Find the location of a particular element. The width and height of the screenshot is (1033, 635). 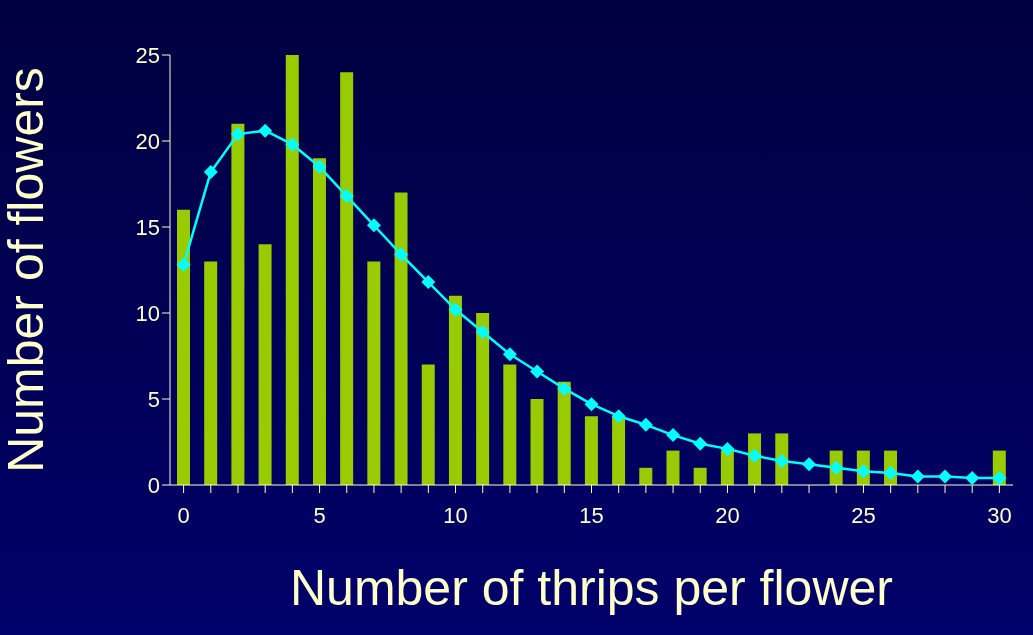

x-axis-title: Number of thrips per flower is located at coordinates (591, 588).